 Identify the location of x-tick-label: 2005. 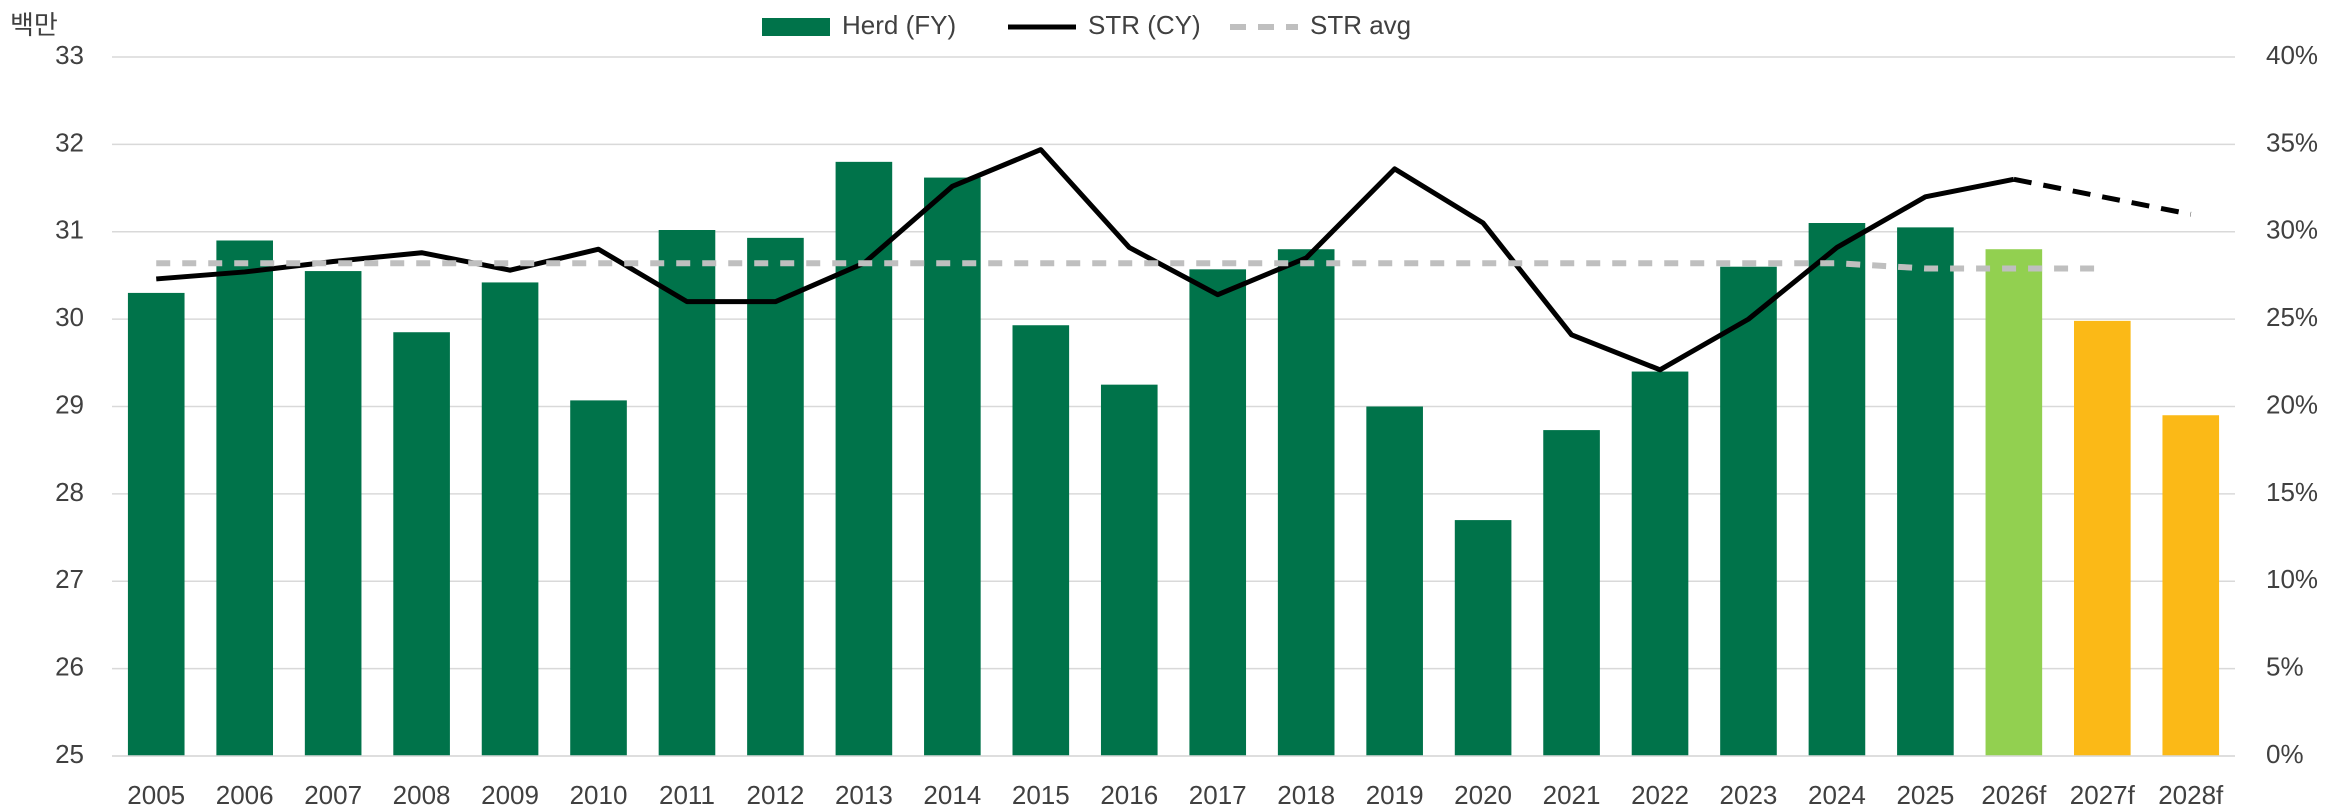
(156, 795).